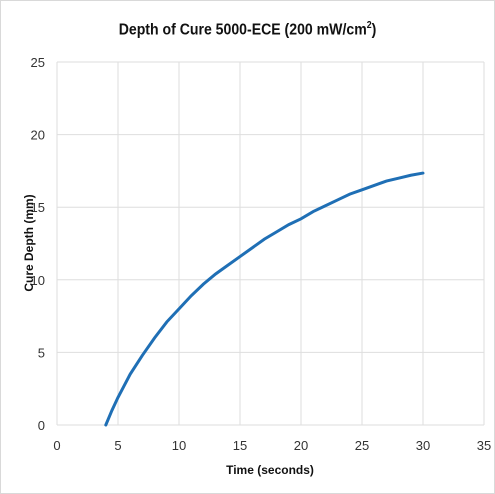  I want to click on y-tick-label: 5, so click(41, 352).